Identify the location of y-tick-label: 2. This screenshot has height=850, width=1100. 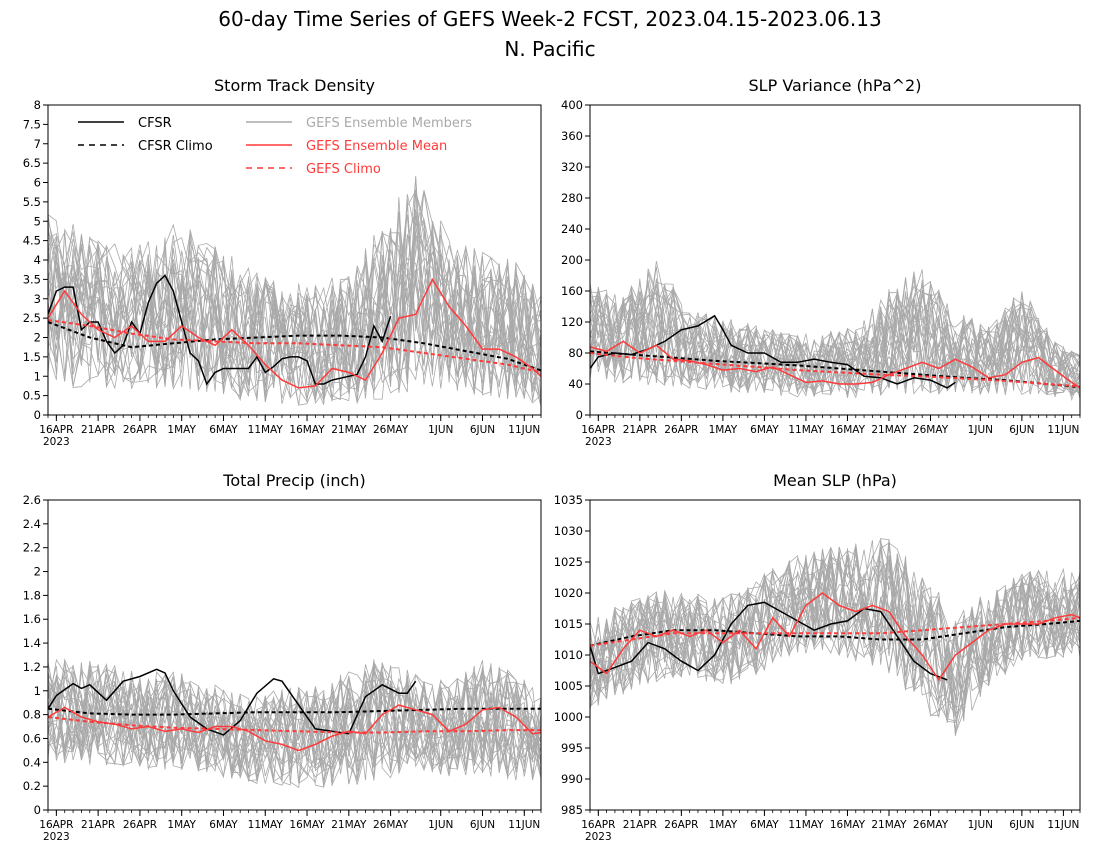
(37, 338).